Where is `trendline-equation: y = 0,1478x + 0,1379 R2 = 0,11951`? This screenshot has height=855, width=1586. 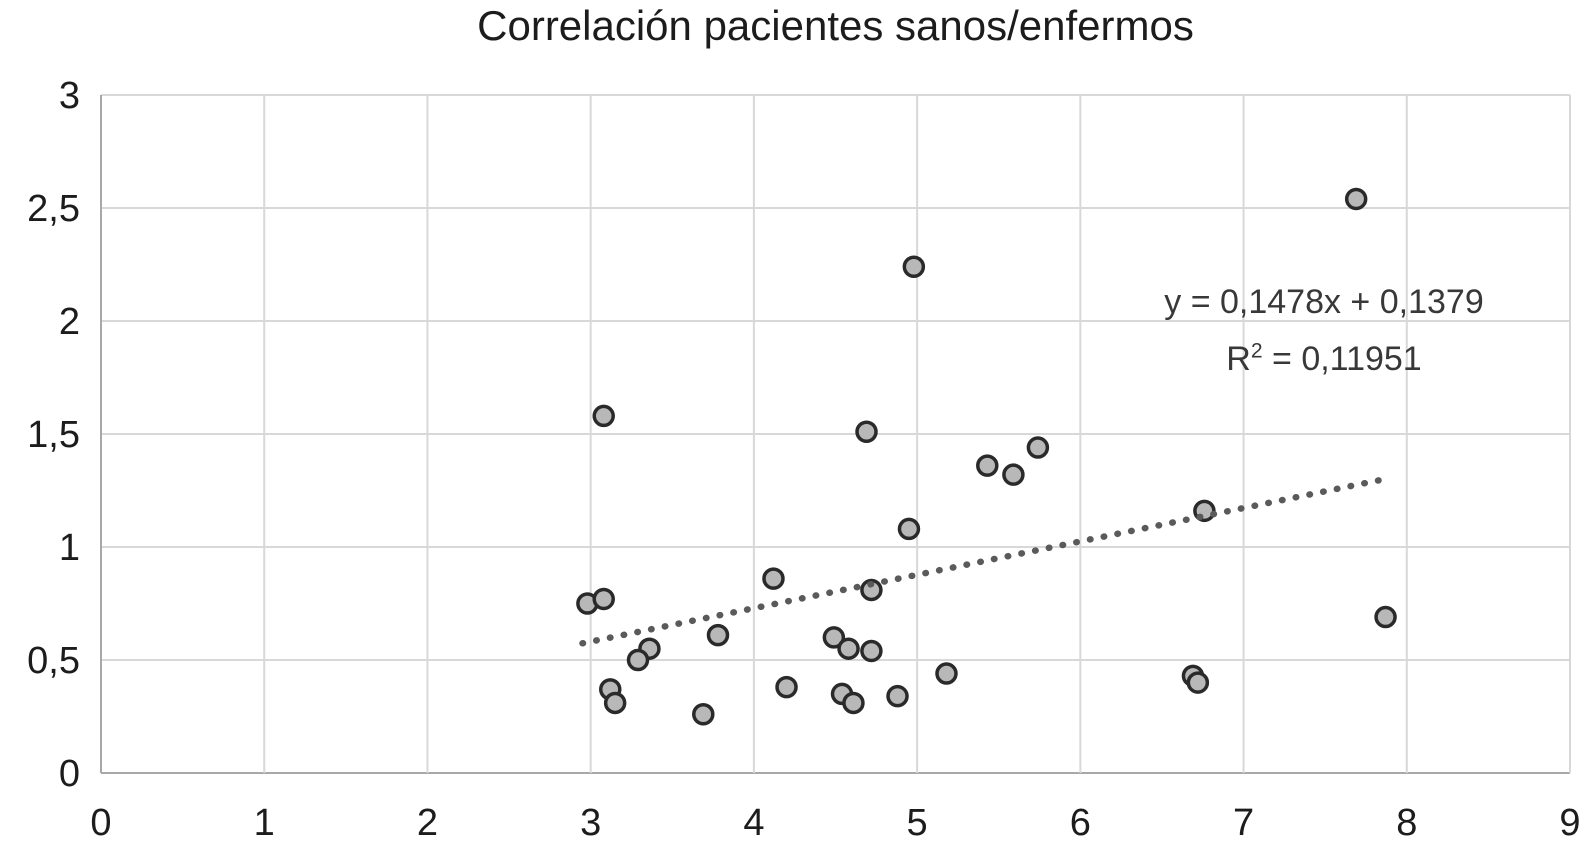
trendline-equation: y = 0,1478x + 0,1379 R2 = 0,11951 is located at coordinates (1324, 331).